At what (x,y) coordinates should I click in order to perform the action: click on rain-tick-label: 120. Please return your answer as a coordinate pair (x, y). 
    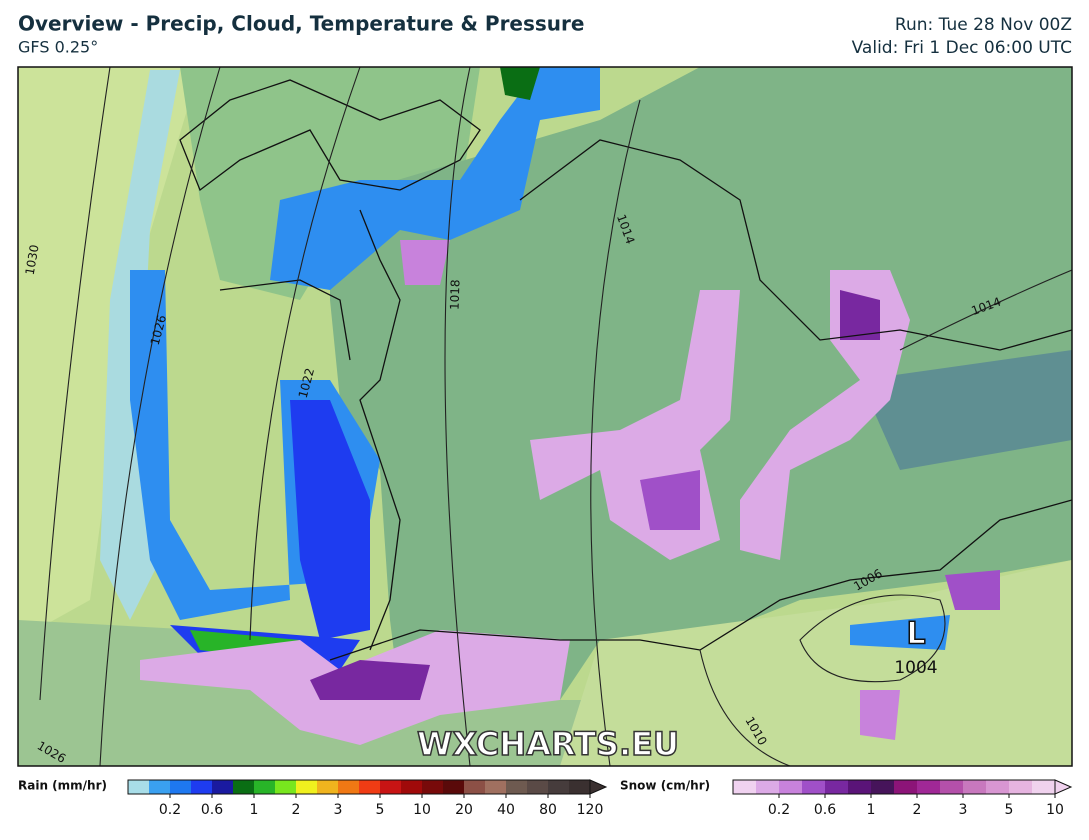
    Looking at the image, I should click on (590, 810).